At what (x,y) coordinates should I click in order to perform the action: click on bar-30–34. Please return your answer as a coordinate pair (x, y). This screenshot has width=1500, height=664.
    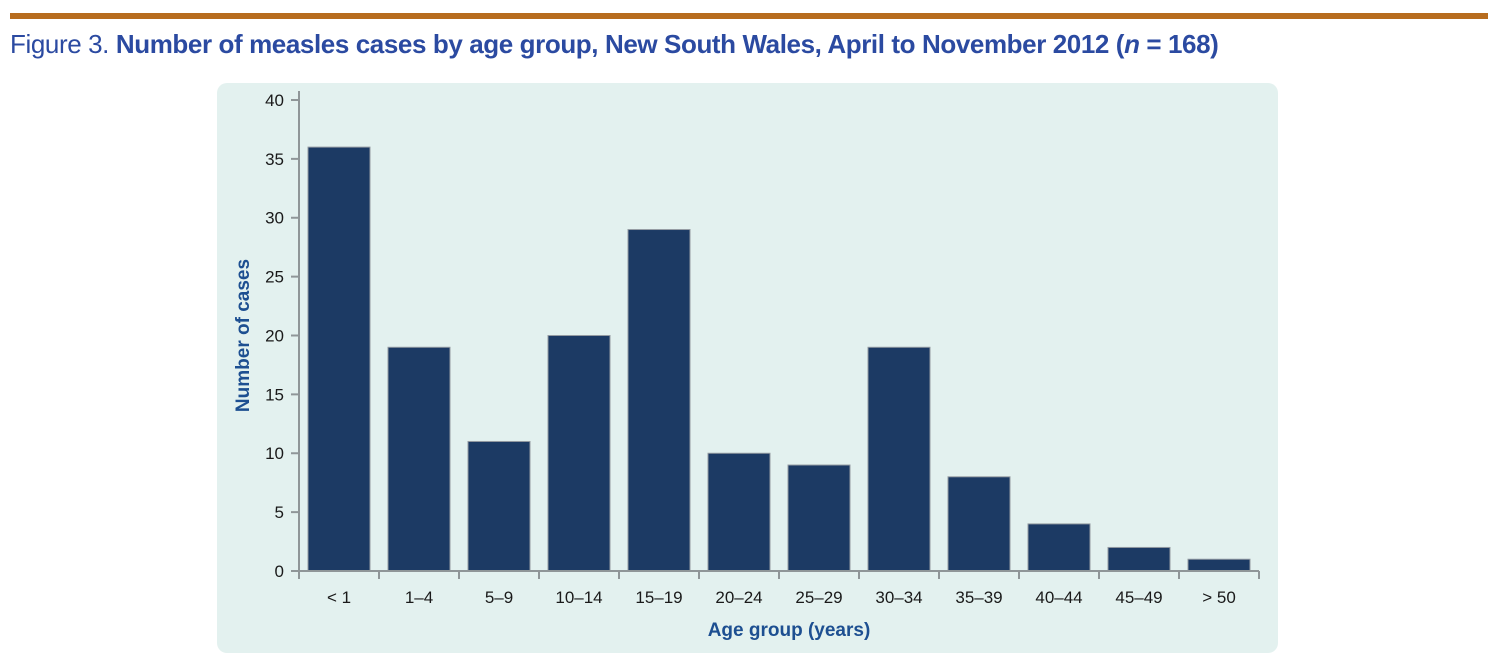
    Looking at the image, I should click on (899, 459).